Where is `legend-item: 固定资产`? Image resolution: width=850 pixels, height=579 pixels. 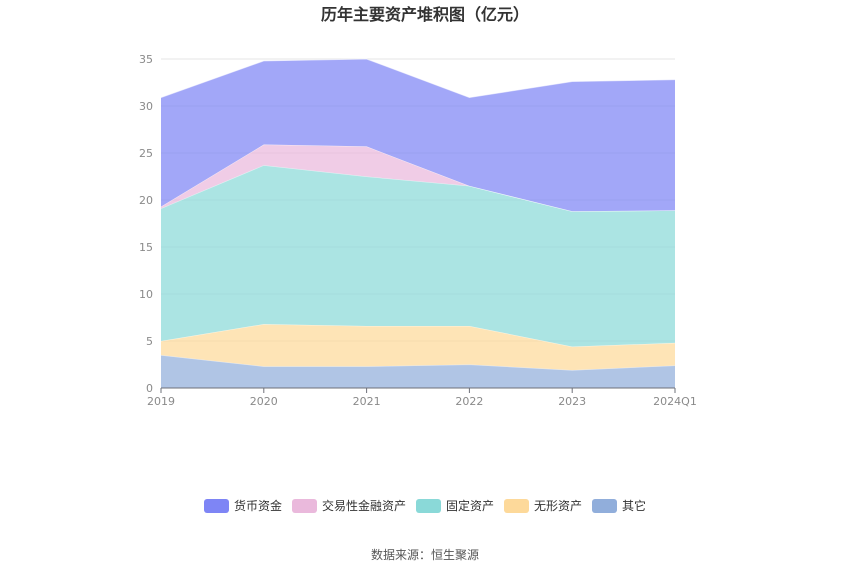 legend-item: 固定资产 is located at coordinates (455, 505).